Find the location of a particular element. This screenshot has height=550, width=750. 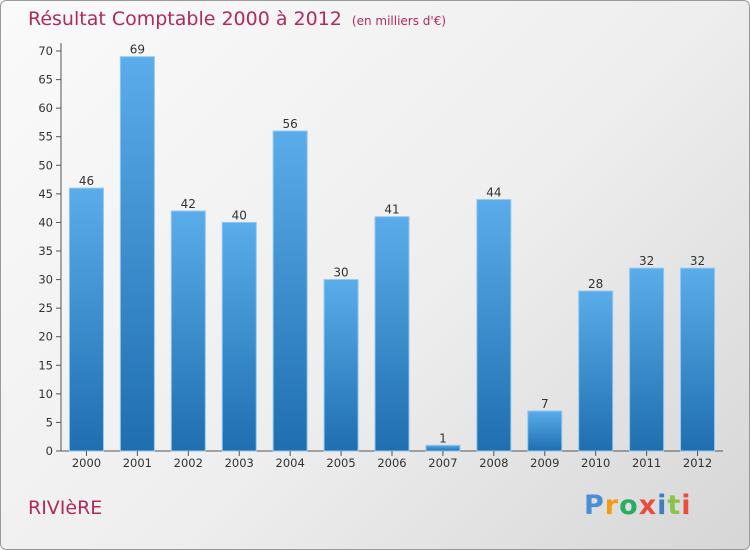

y-tick-label: 30 is located at coordinates (45, 280).